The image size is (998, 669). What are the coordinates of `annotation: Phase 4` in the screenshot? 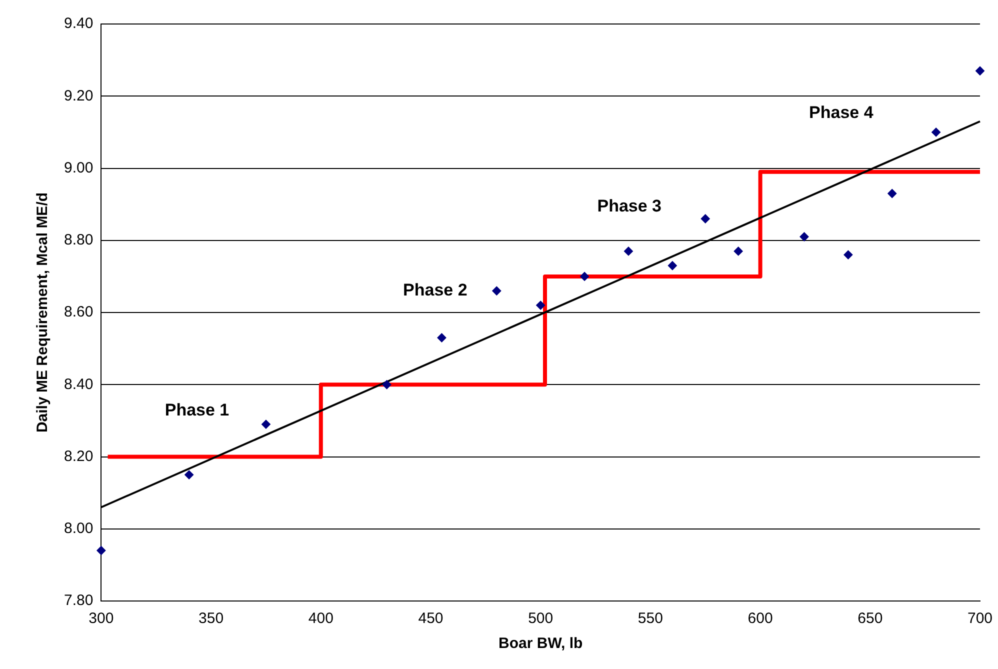 It's located at (841, 112).